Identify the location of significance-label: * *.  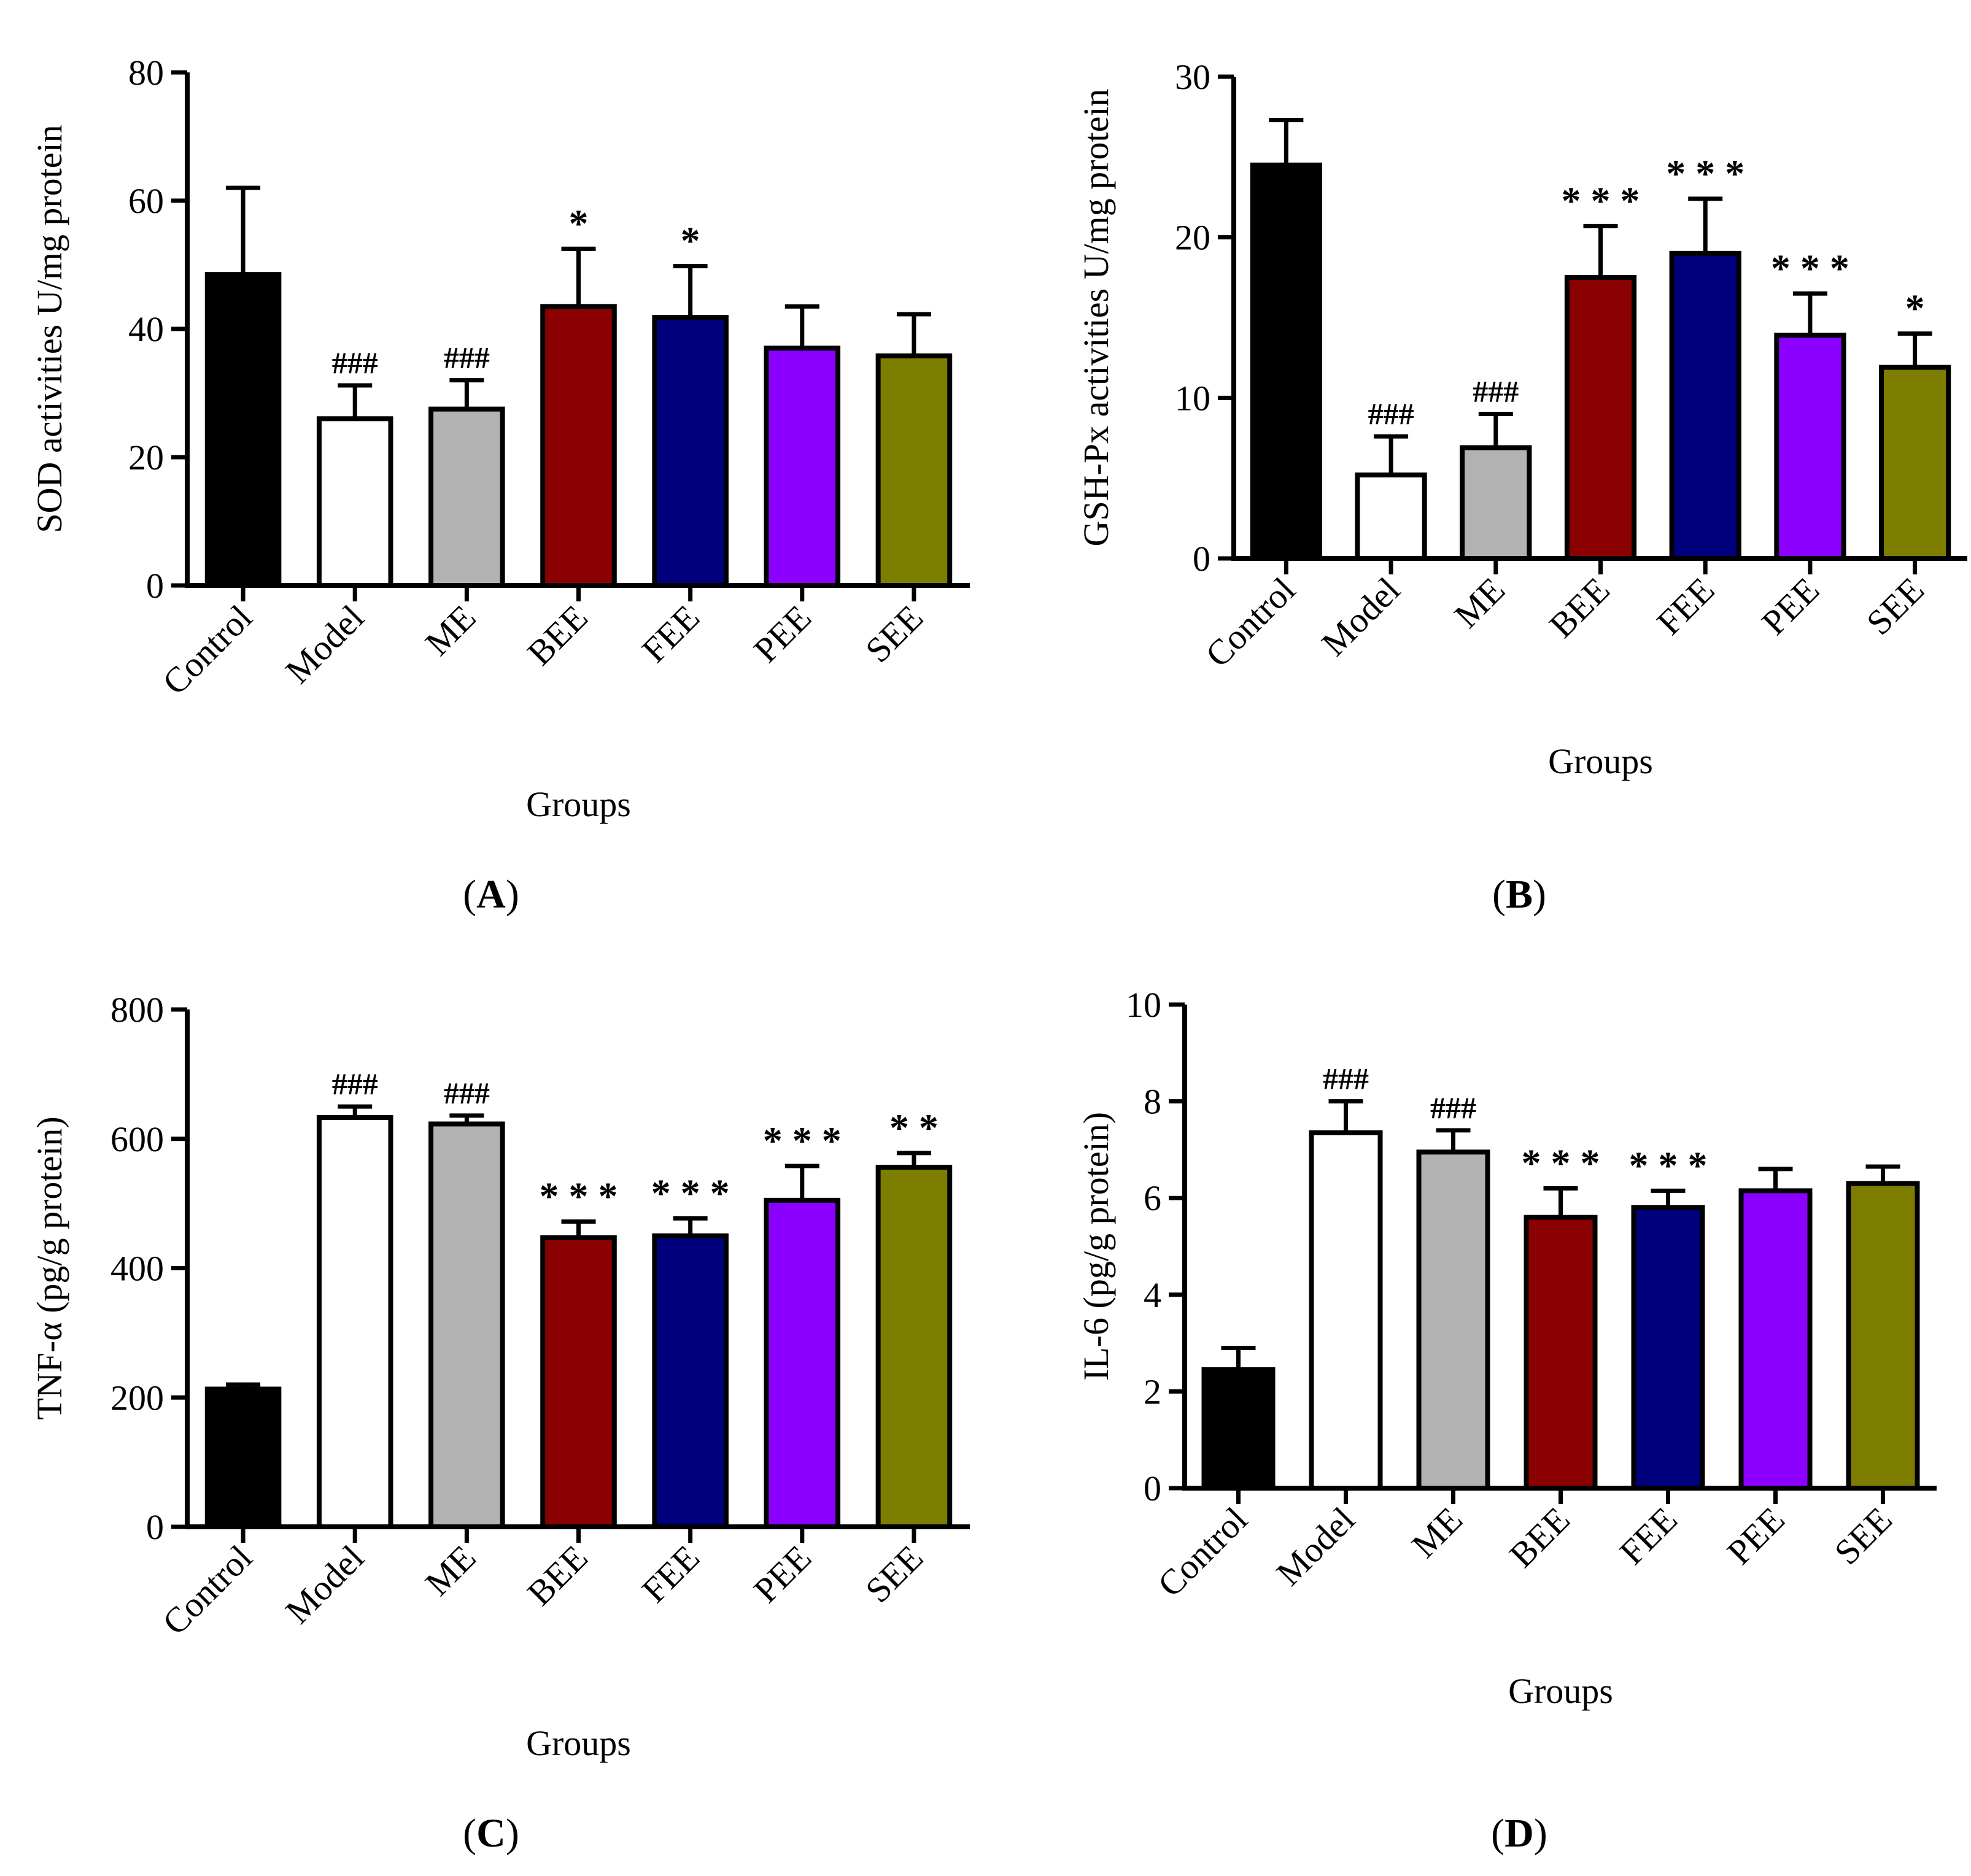
(914, 1127).